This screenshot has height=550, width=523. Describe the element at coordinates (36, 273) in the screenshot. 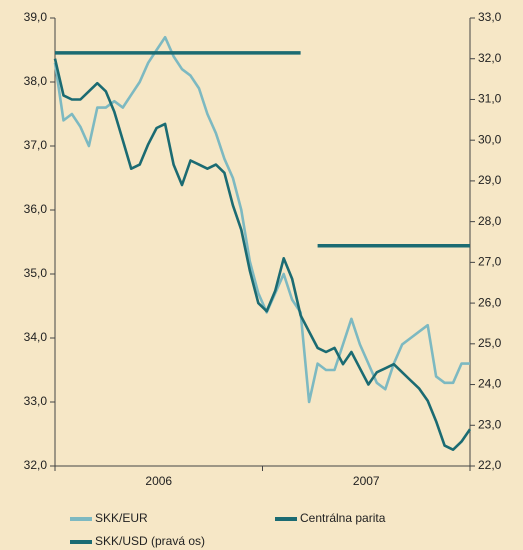

I see `y-tick-label: 35,0` at that location.